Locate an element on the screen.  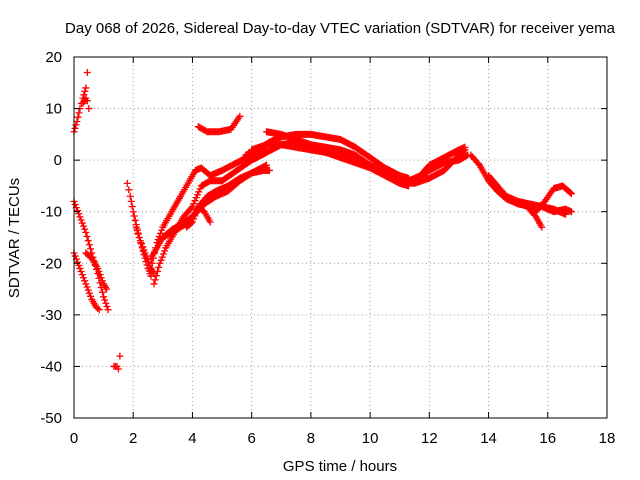
x-tick-label: 0 is located at coordinates (74, 438).